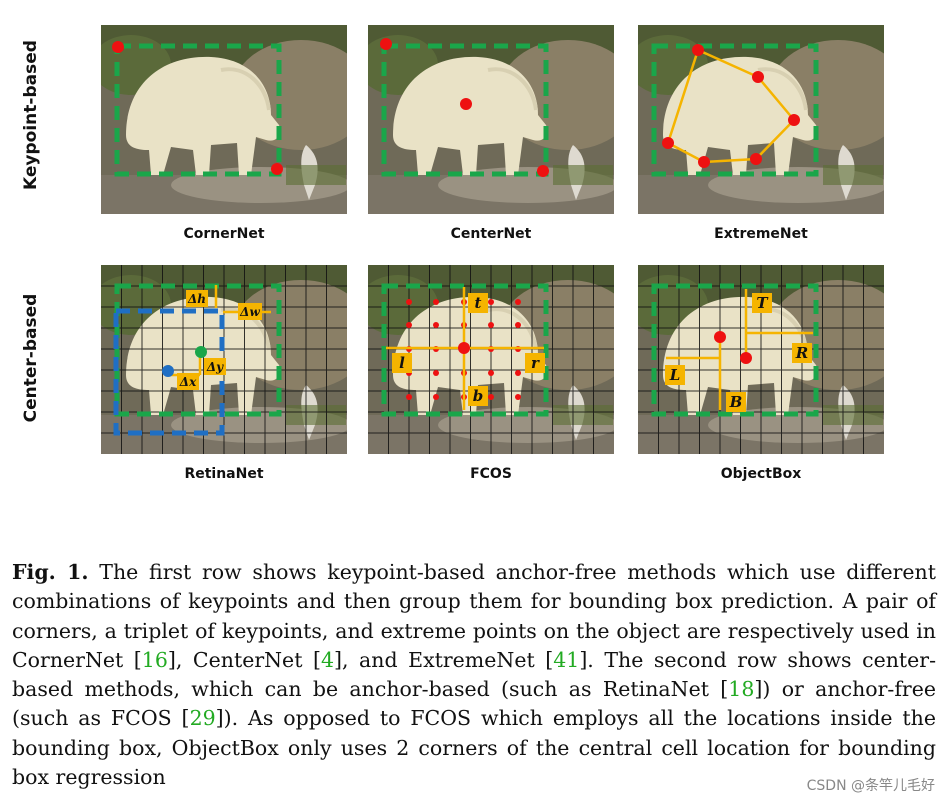  I want to click on label-dw: Δw, so click(249, 312).